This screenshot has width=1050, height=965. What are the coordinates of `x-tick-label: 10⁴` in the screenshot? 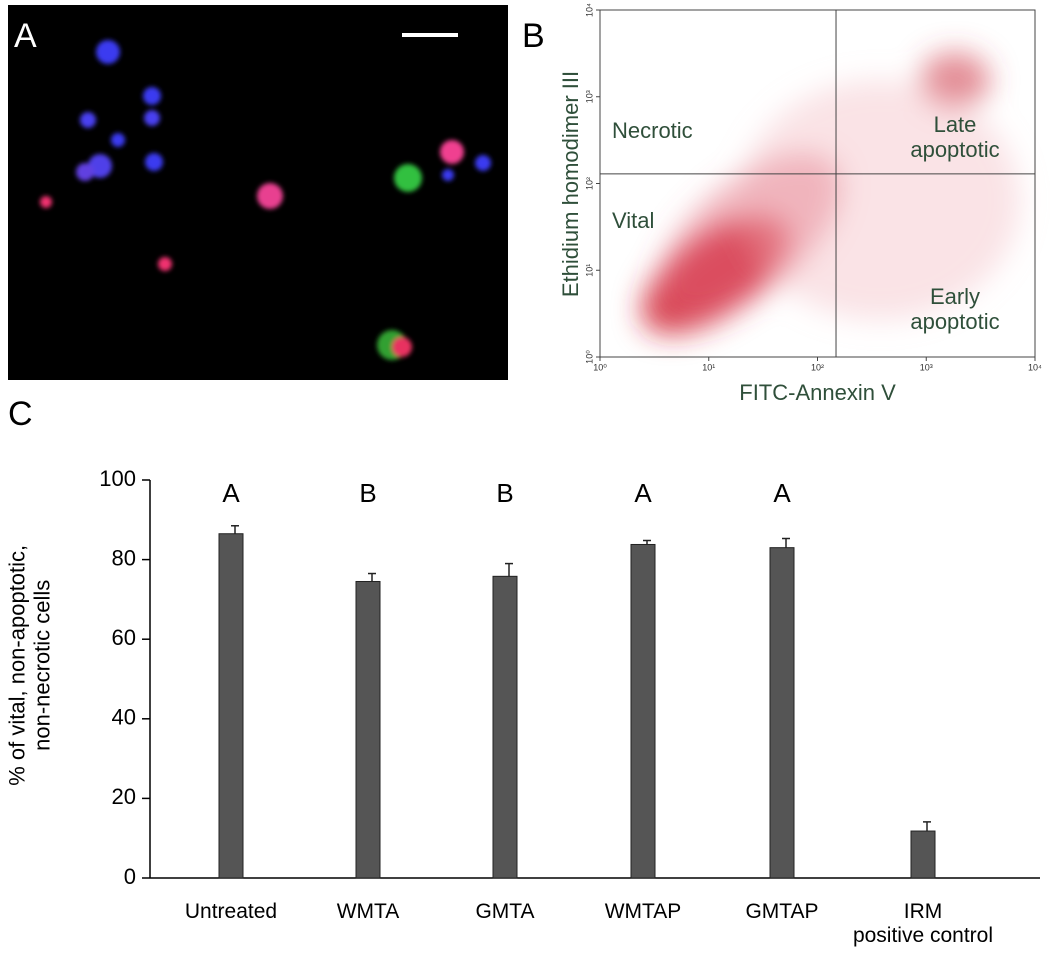 It's located at (1035, 367).